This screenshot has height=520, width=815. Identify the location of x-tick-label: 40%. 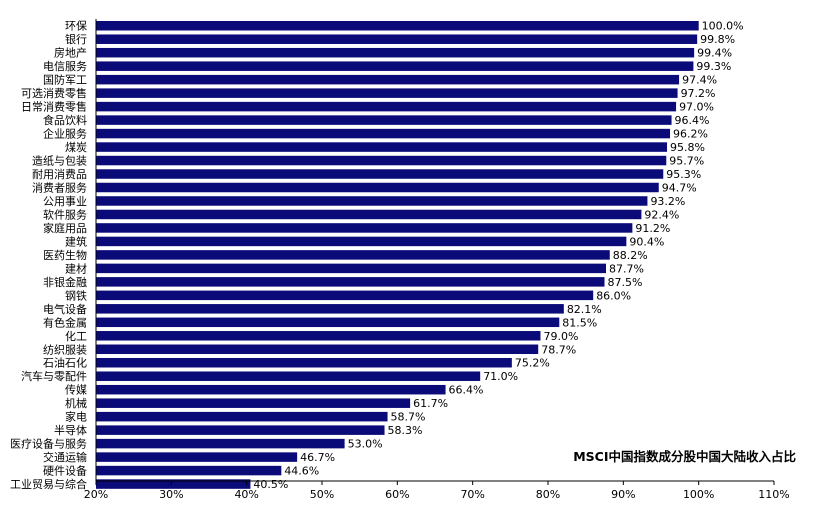
(246, 494).